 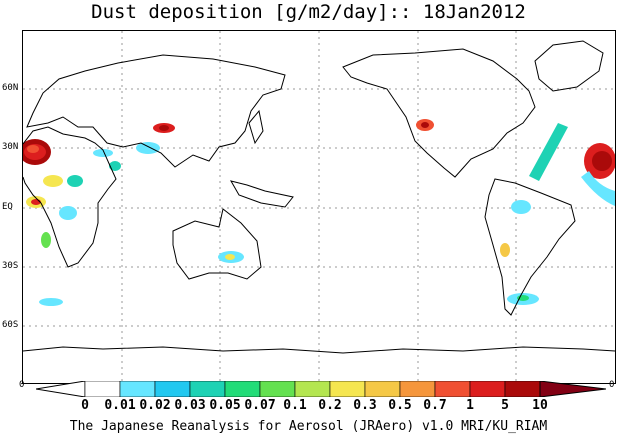 What do you see at coordinates (439, 113) in the screenshot?
I see `north-america-coastline` at bounding box center [439, 113].